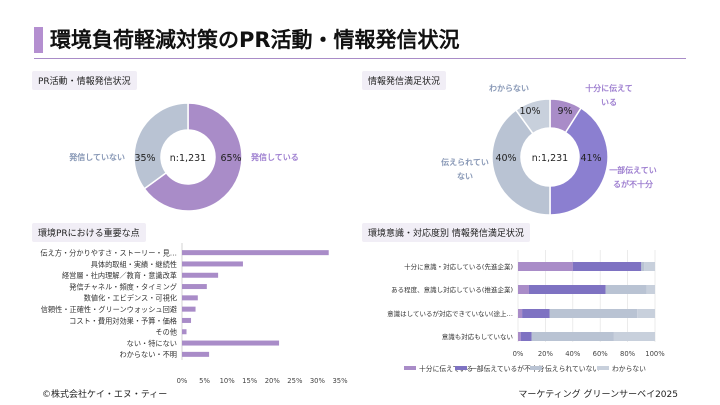 This screenshot has height=405, width=720. Describe the element at coordinates (119, 275) in the screenshot. I see `bar1-category-label: 経営層・社内理解／教育・意識改革` at that location.